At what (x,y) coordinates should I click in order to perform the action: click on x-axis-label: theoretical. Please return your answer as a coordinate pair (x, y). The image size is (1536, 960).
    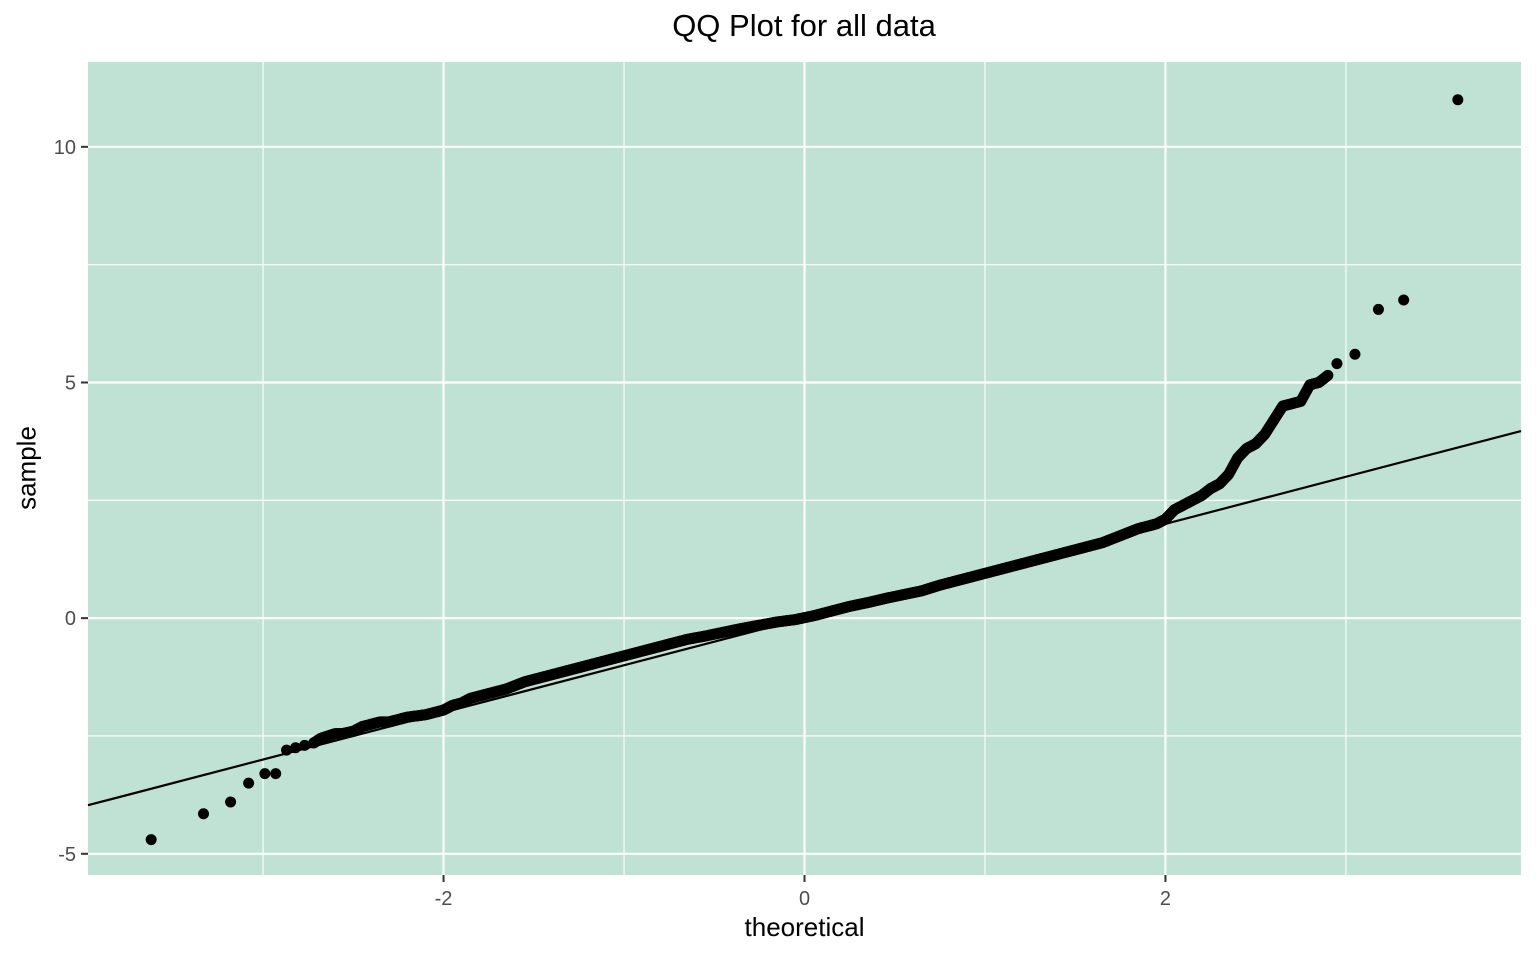
    Looking at the image, I should click on (804, 927).